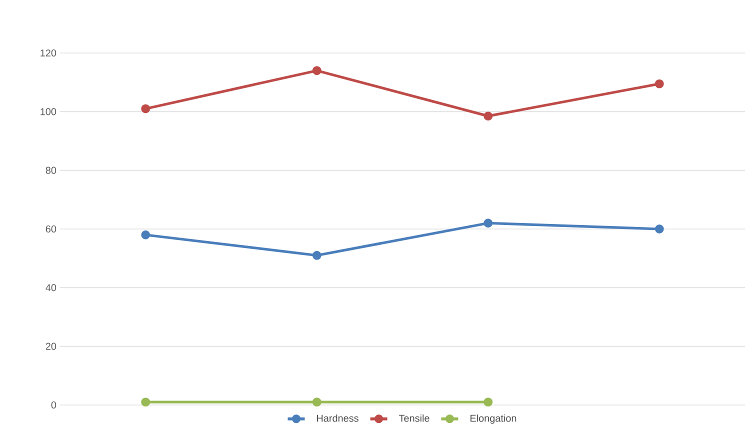 This screenshot has width=754, height=448. What do you see at coordinates (48, 53) in the screenshot?
I see `y-tick-label: 120` at bounding box center [48, 53].